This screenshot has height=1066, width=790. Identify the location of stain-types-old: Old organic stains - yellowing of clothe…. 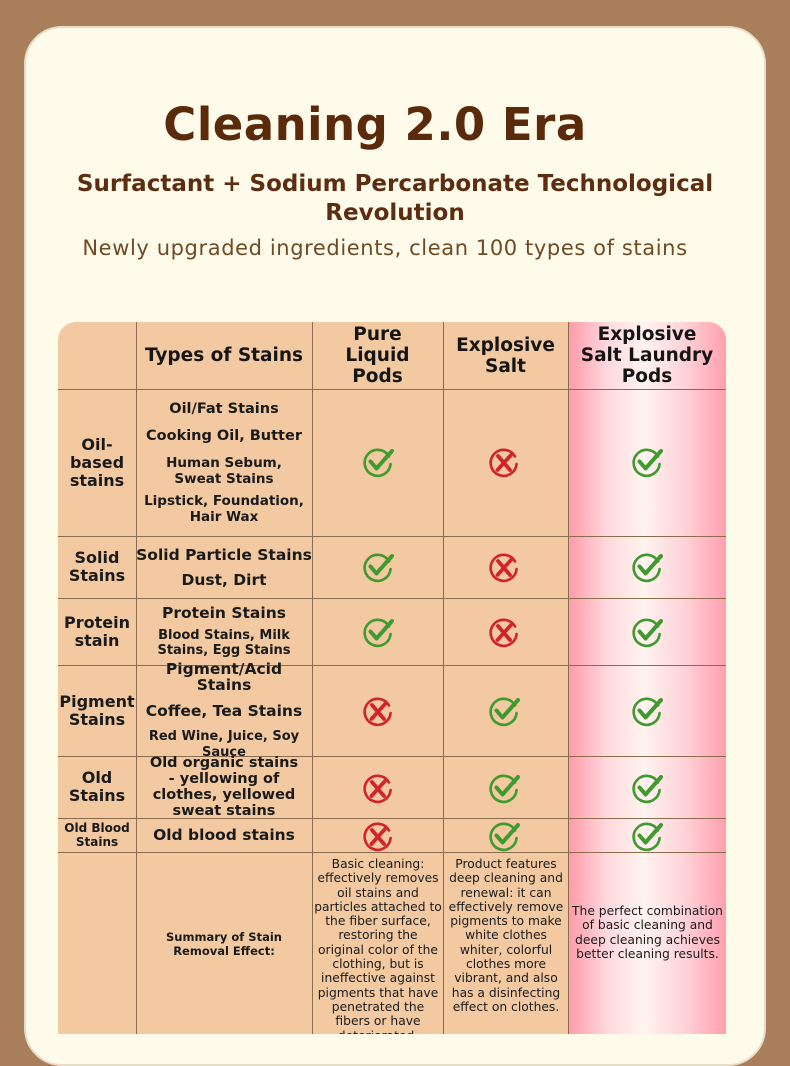
(224, 787).